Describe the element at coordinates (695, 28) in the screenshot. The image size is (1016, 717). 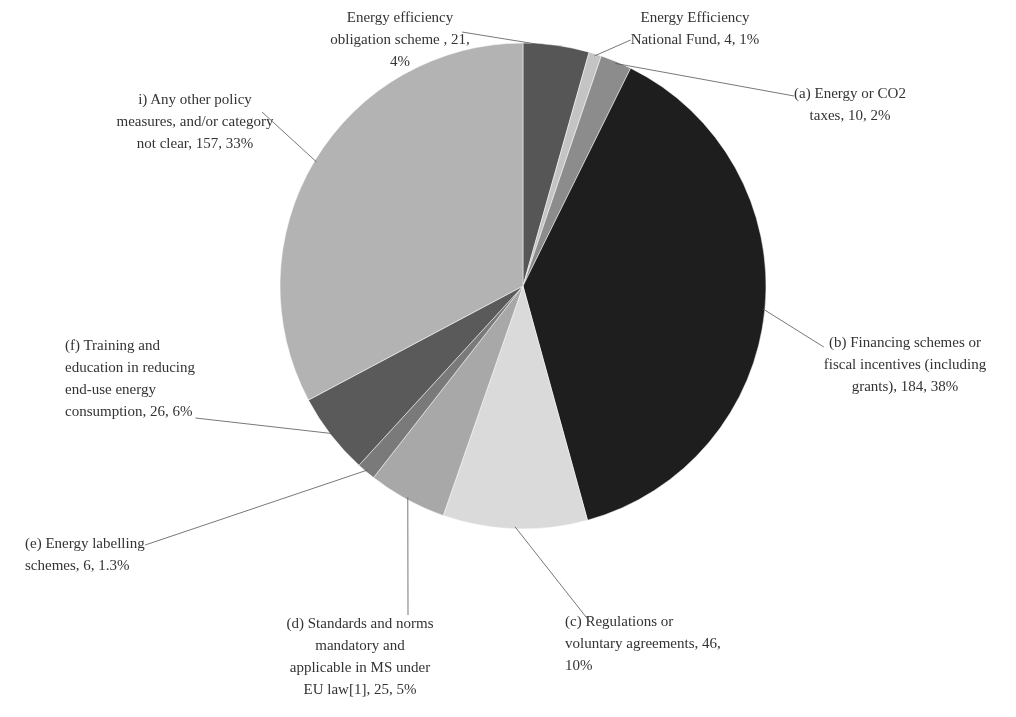
I see `slice-label: Energy Efficiency National Fund, 4, 1%` at that location.